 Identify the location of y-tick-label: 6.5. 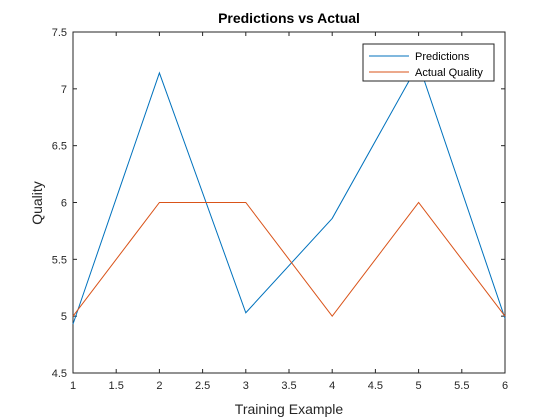
(59, 147).